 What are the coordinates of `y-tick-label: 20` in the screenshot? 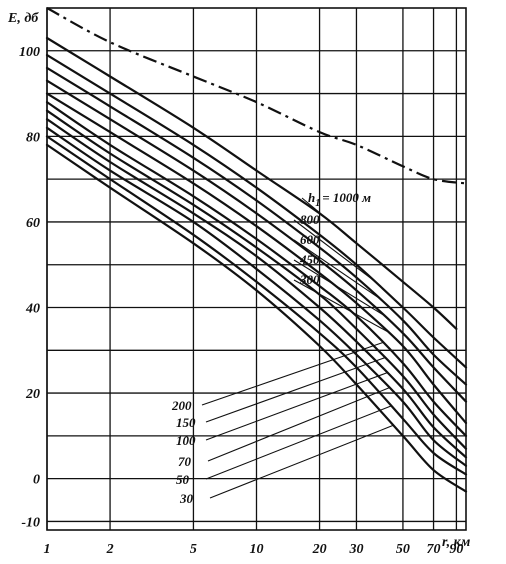 It's located at (32, 394).